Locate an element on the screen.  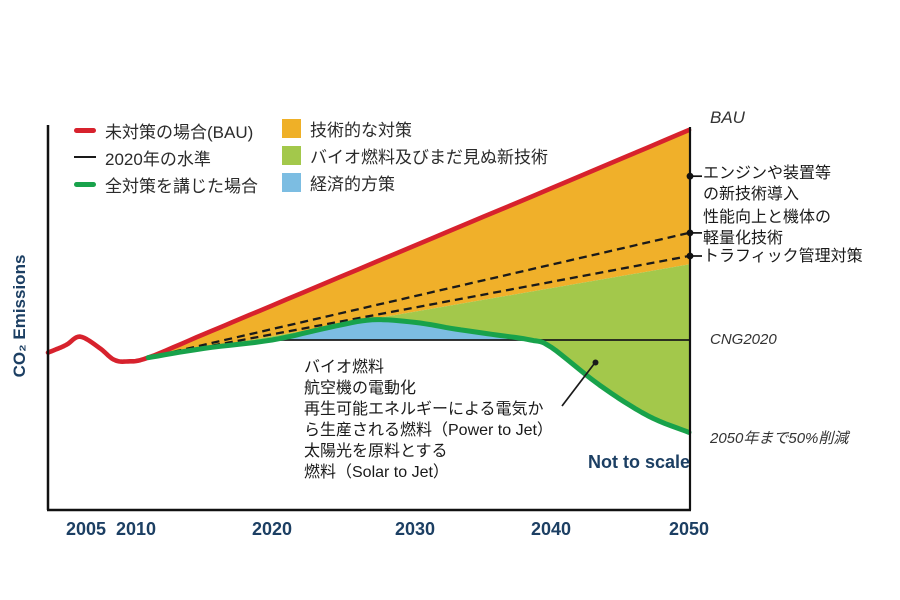
all-measures-line is located at coordinates (418, 376).